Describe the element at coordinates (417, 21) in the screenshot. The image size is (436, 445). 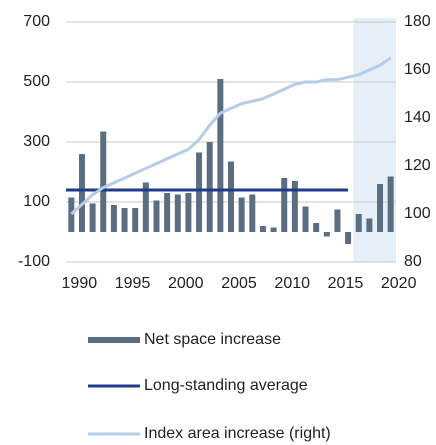
I see `y2-tick-label: 180` at that location.